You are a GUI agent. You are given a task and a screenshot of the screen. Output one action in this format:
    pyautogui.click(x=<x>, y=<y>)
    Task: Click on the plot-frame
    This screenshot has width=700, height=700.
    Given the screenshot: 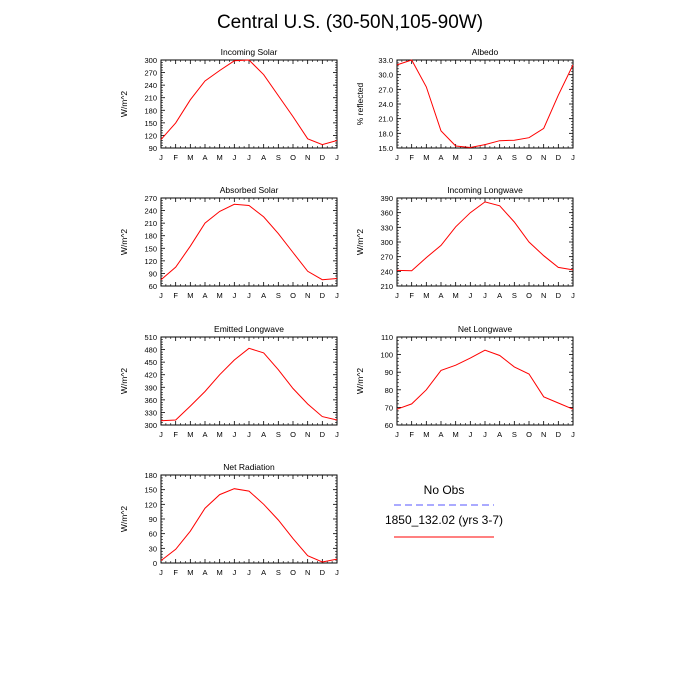 What is the action you would take?
    pyautogui.click(x=249, y=519)
    